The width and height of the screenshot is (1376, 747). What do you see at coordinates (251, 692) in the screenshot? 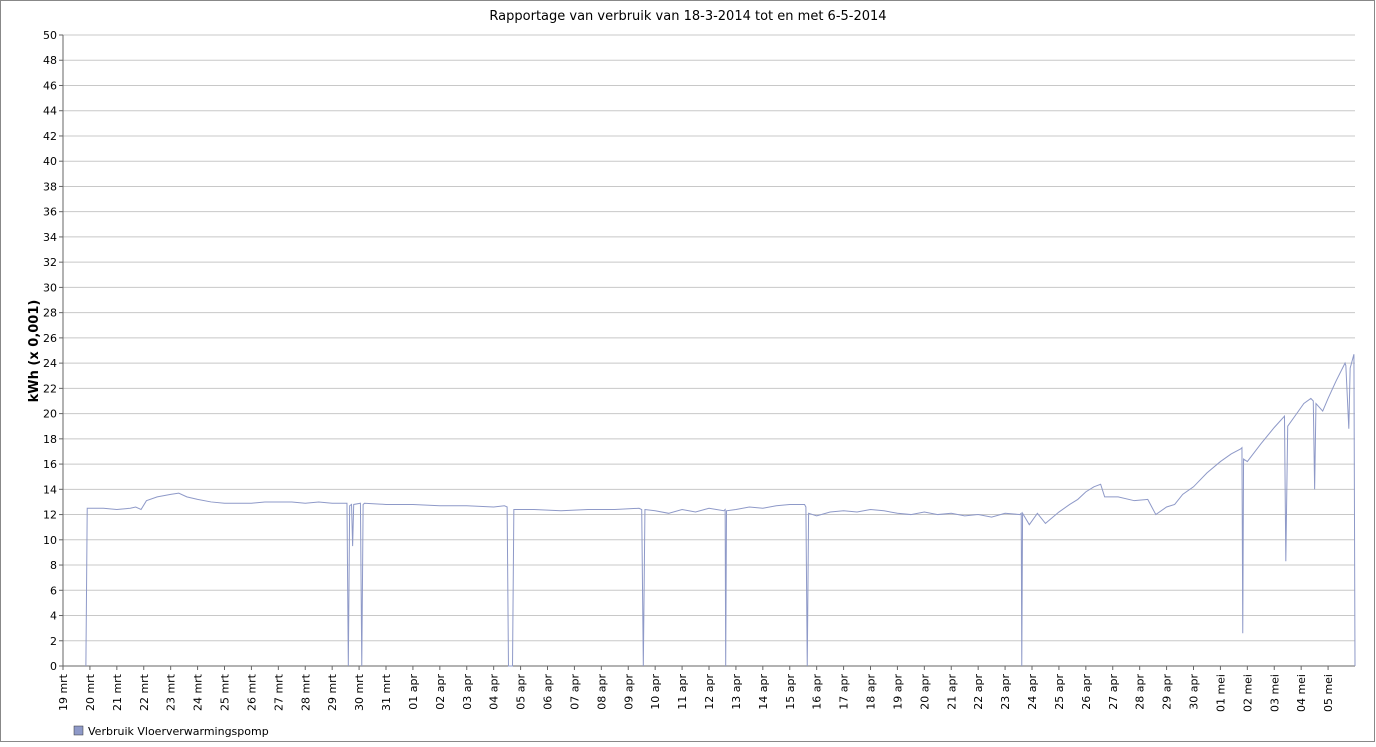
I see `x-tick-label: 26 mrt` at bounding box center [251, 692].